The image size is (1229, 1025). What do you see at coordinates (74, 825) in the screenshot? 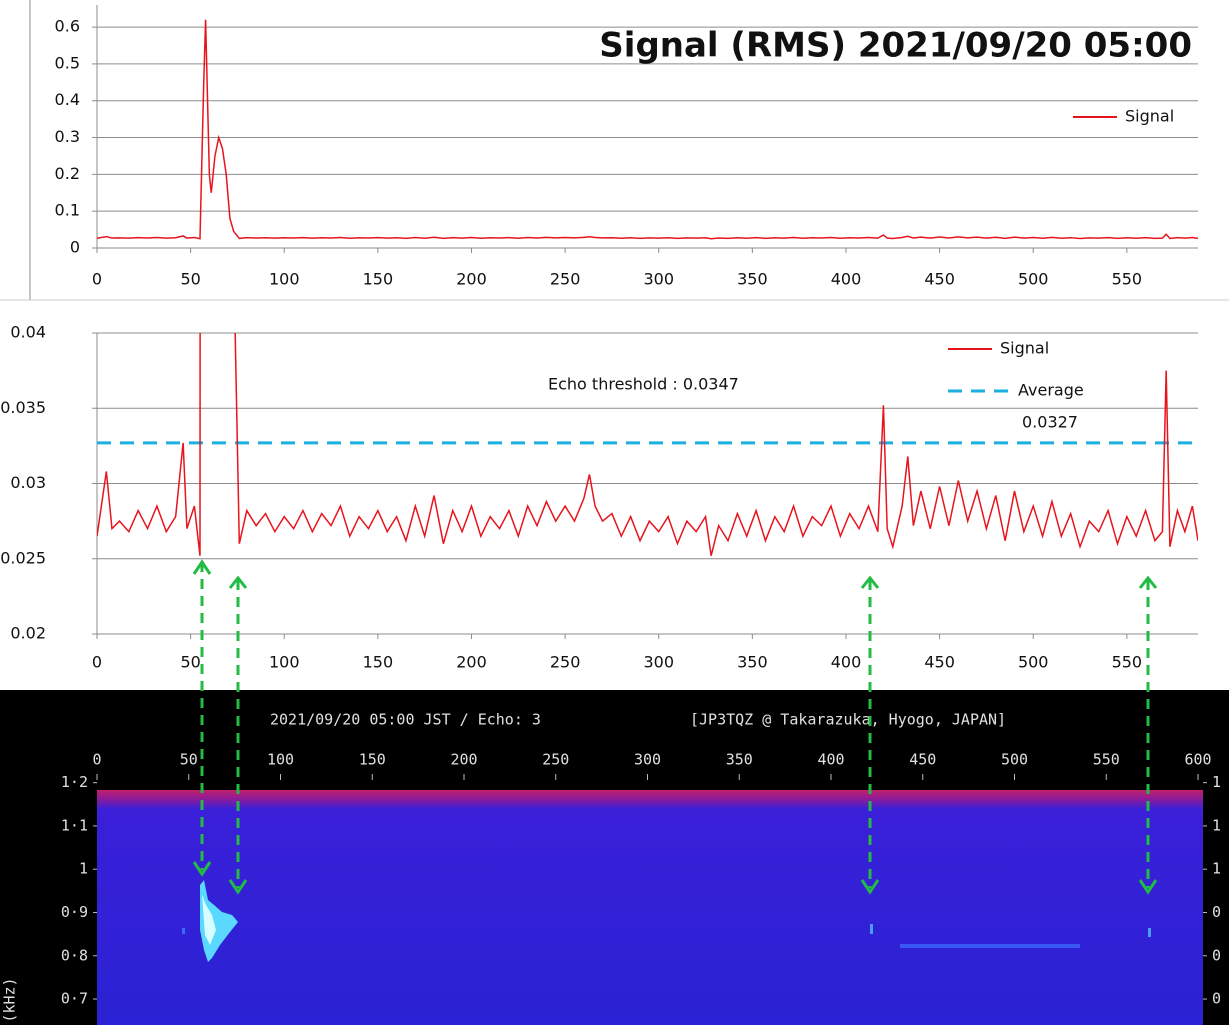
I see `y-tick-label: 1·1` at bounding box center [74, 825].